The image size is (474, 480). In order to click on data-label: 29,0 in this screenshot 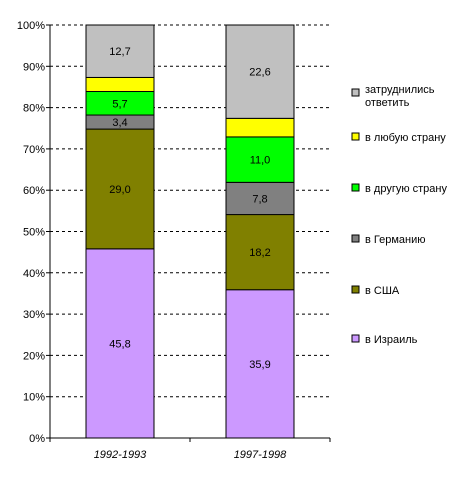, I will do `click(119, 190)`.